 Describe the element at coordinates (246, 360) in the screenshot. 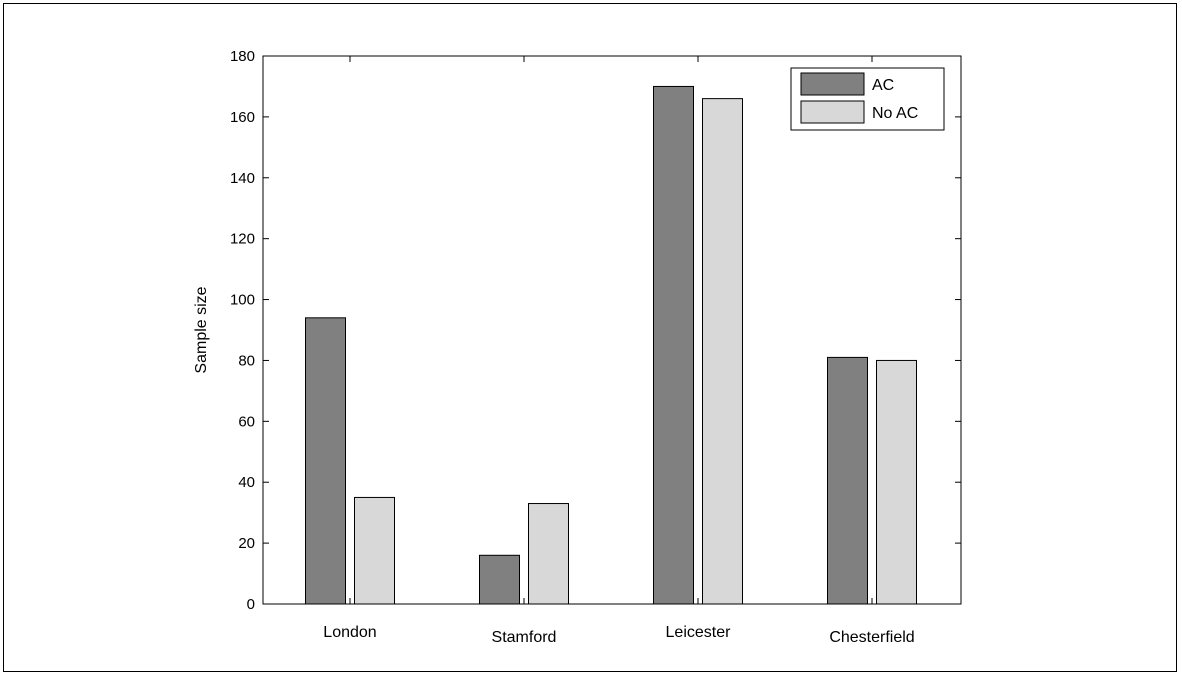

I see `y-tick-label: 80` at that location.